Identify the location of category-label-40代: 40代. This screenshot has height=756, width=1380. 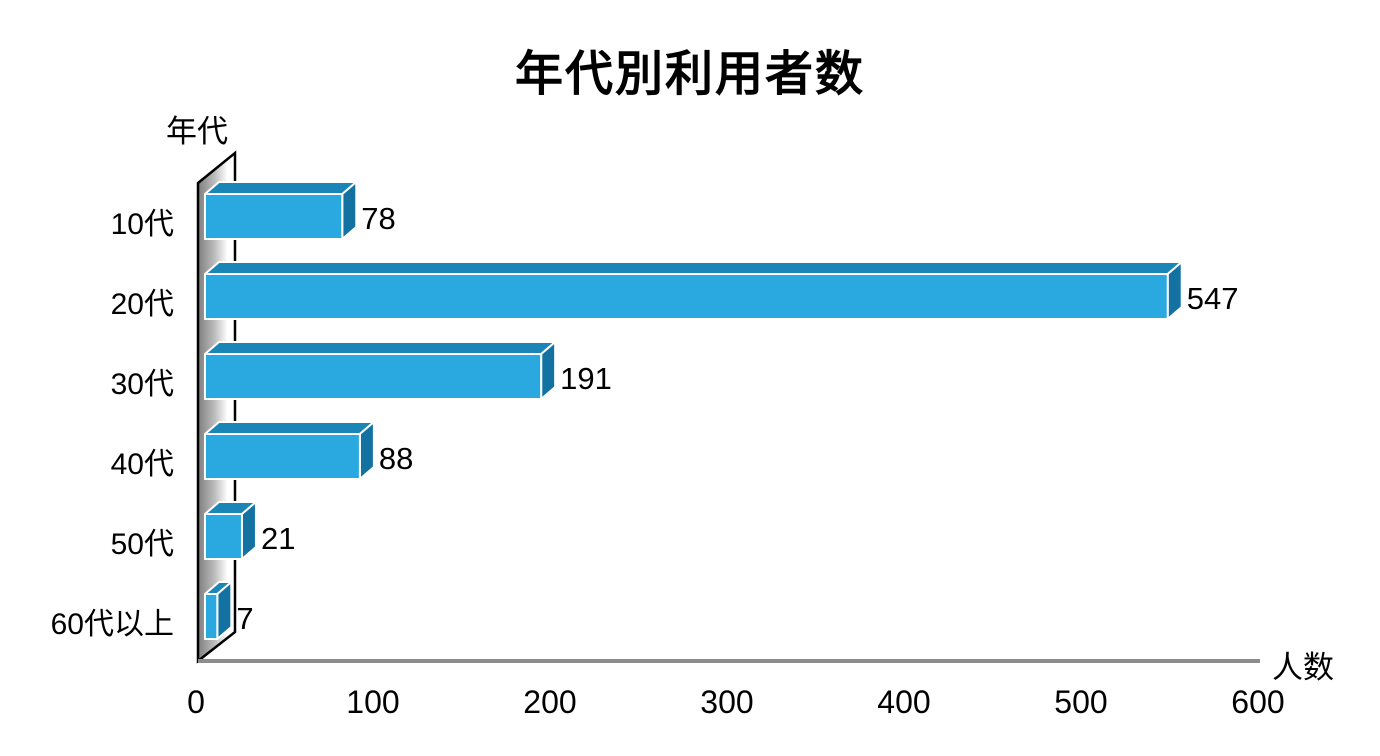
(142, 464).